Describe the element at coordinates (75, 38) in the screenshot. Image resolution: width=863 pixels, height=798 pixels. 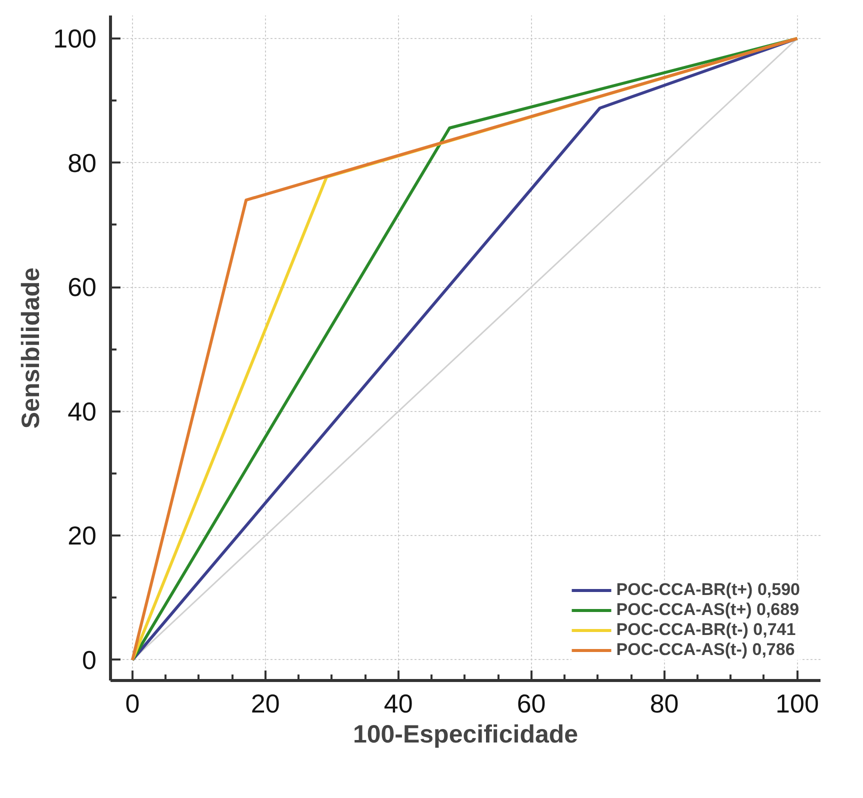
I see `y-tick-label: 100` at that location.